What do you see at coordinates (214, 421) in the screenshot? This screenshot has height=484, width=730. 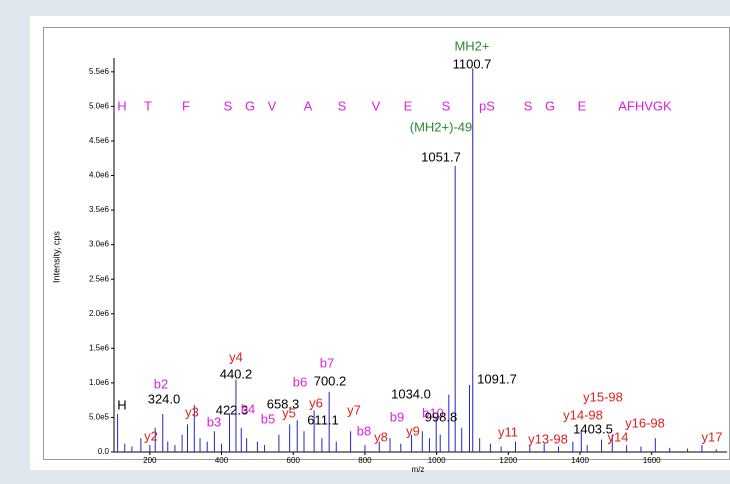 I see `peak-annotation: b3` at bounding box center [214, 421].